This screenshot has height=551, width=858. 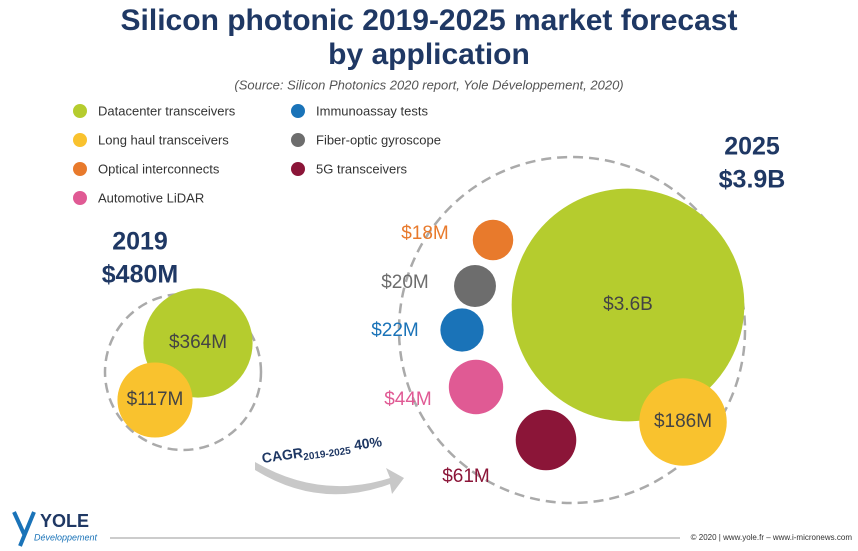 I want to click on value-label: $22M, so click(x=395, y=330).